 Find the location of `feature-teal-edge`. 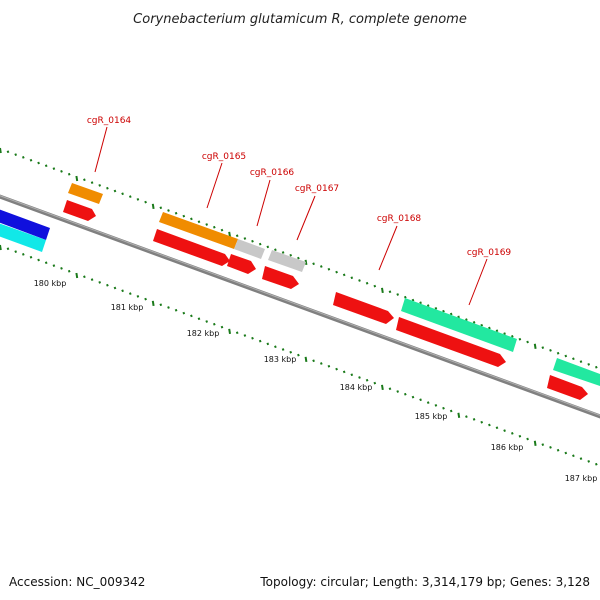

feature-teal-edge is located at coordinates (576, 372).